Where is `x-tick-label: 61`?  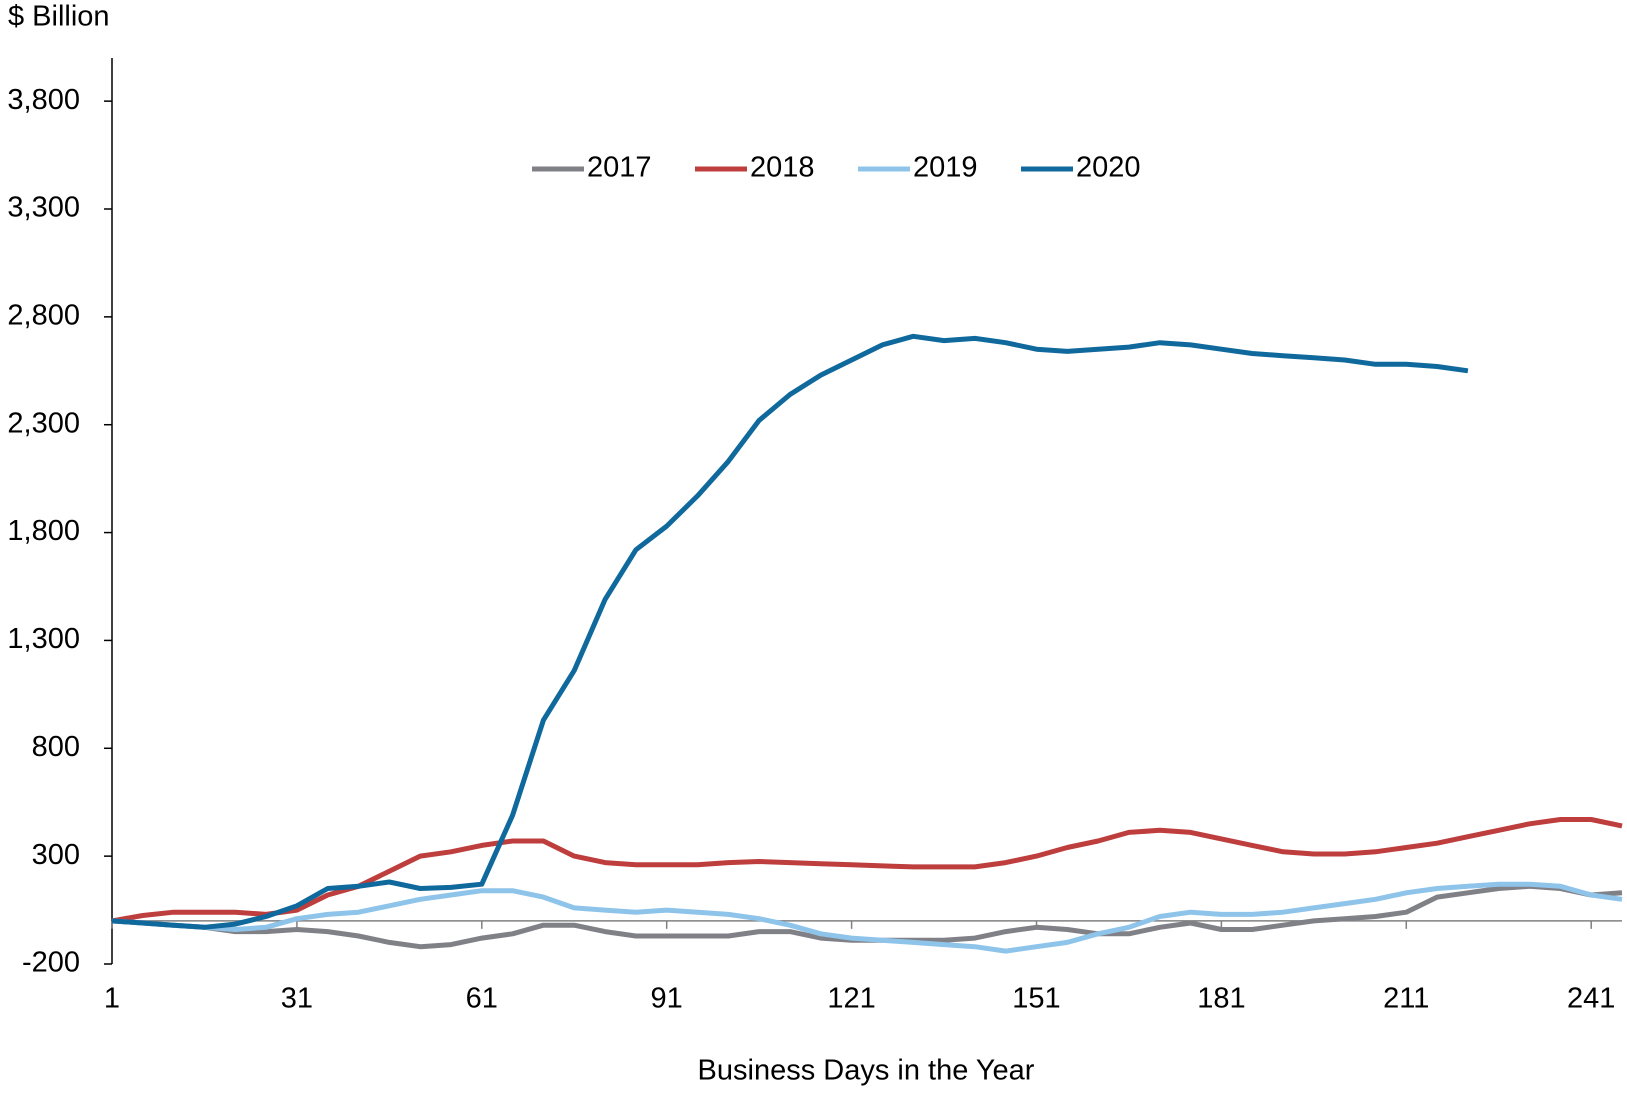 x-tick-label: 61 is located at coordinates (482, 999).